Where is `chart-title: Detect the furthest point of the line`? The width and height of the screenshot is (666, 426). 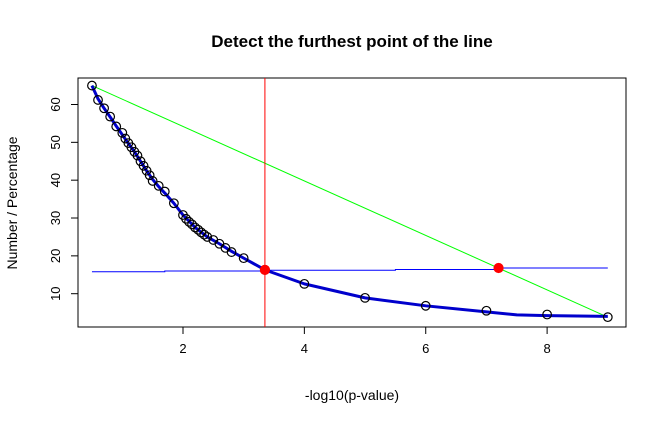 chart-title: Detect the furthest point of the line is located at coordinates (351, 41).